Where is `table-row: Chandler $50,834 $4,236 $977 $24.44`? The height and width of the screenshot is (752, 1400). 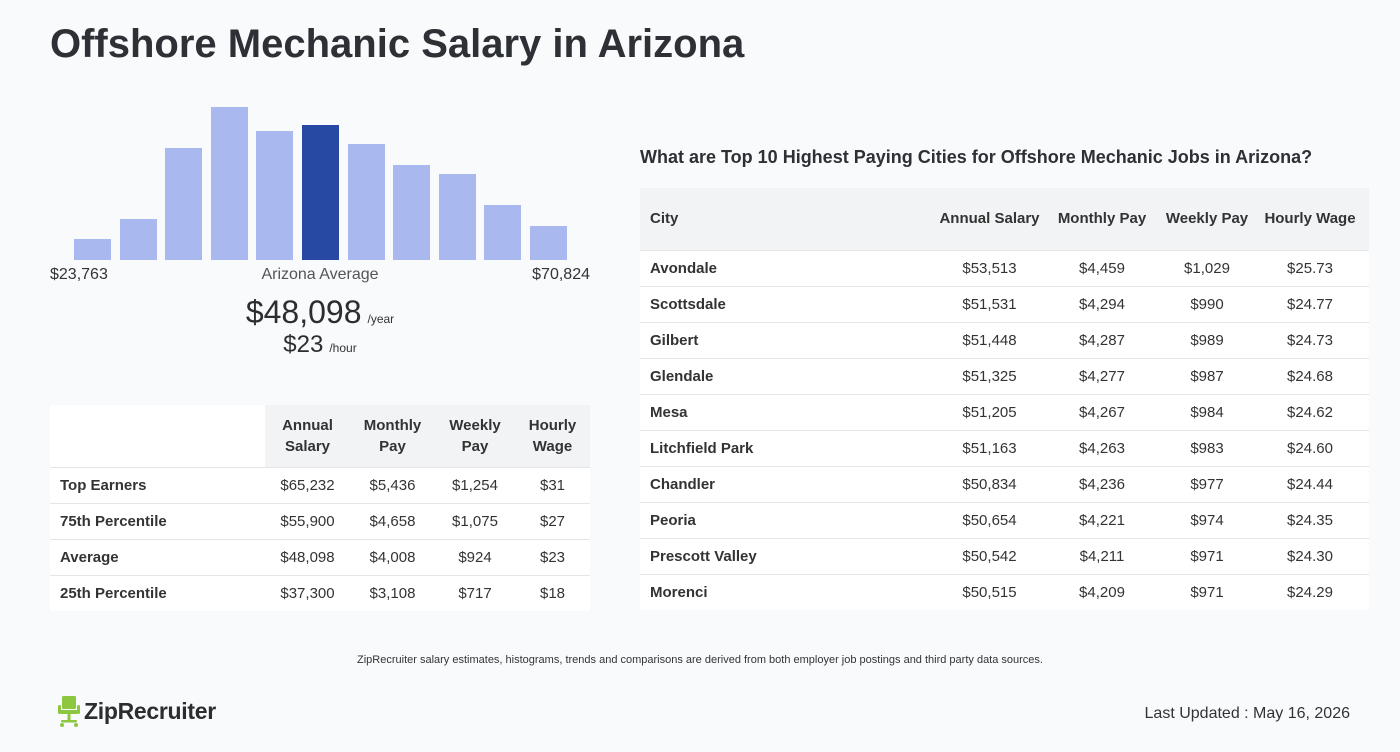 table-row: Chandler $50,834 $4,236 $977 $24.44 is located at coordinates (1004, 483).